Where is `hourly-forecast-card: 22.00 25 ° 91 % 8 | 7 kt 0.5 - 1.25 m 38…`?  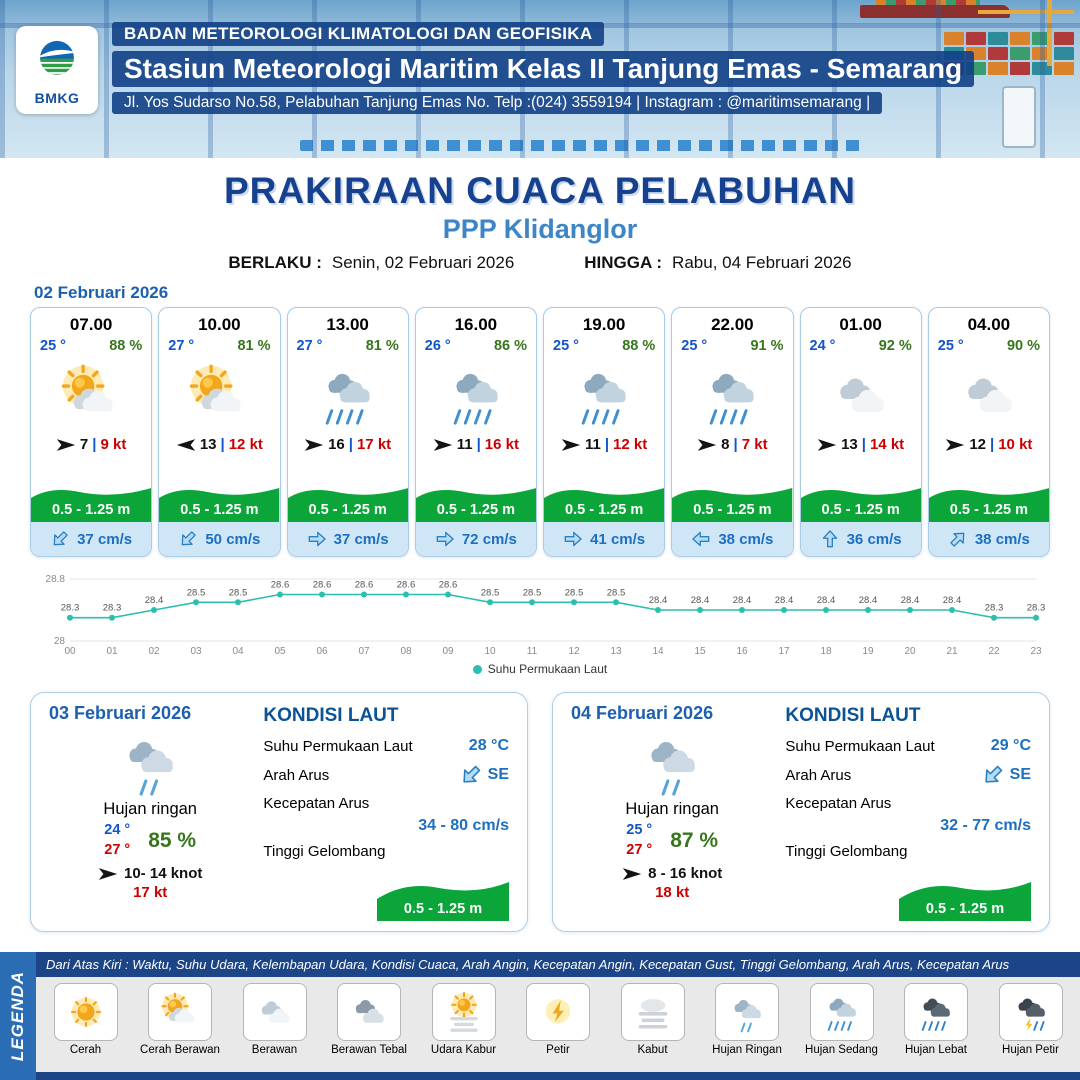 hourly-forecast-card: 22.00 25 ° 91 % 8 | 7 kt 0.5 - 1.25 m 38… is located at coordinates (732, 432).